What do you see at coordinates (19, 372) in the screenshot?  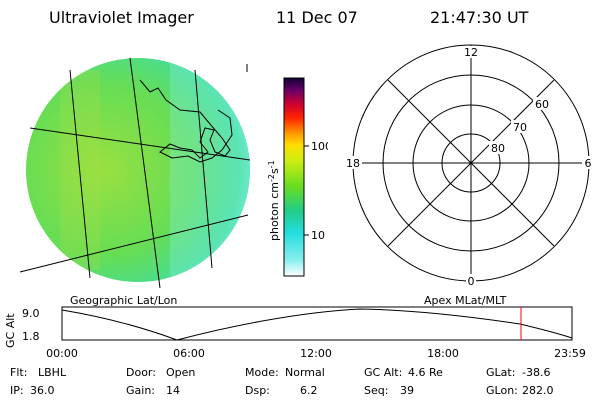 I see `info-flt-label: Flt:` at bounding box center [19, 372].